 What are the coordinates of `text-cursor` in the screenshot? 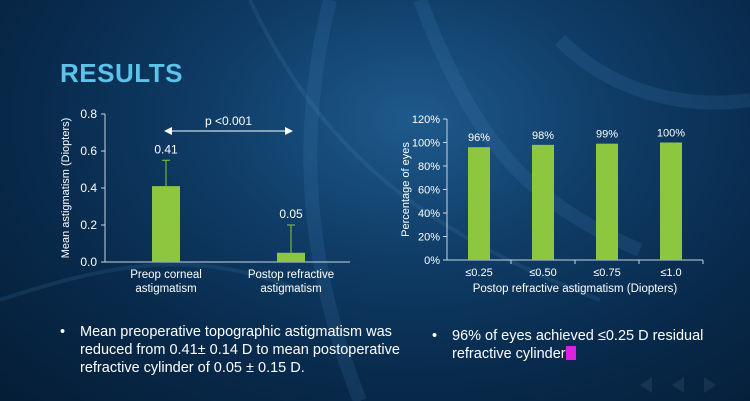 It's located at (570, 353).